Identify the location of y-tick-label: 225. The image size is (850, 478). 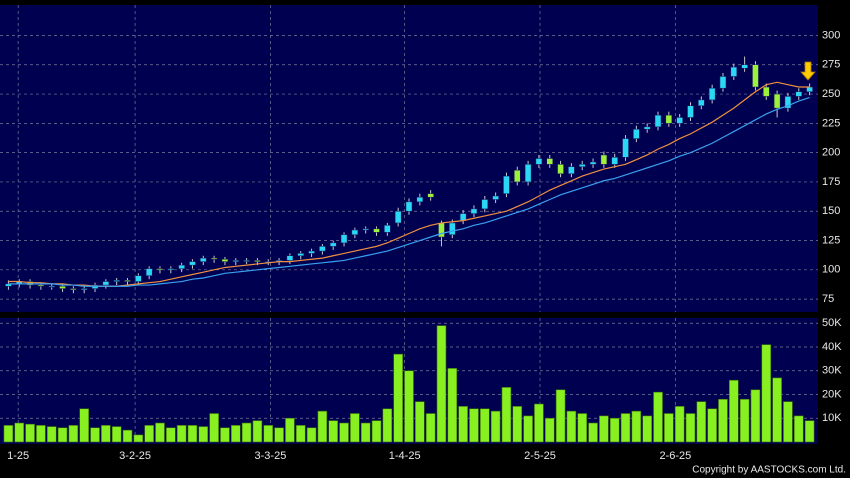
(831, 123).